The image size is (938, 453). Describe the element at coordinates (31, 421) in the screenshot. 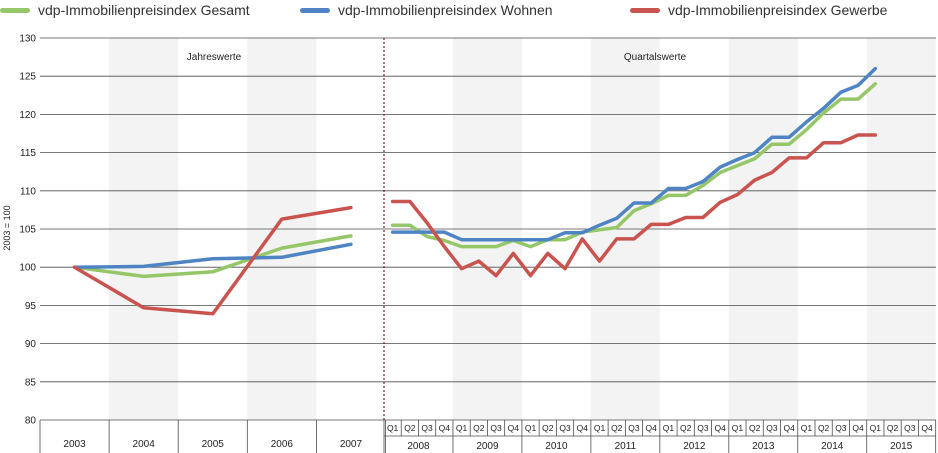

I see `y-tick-label: 80` at that location.